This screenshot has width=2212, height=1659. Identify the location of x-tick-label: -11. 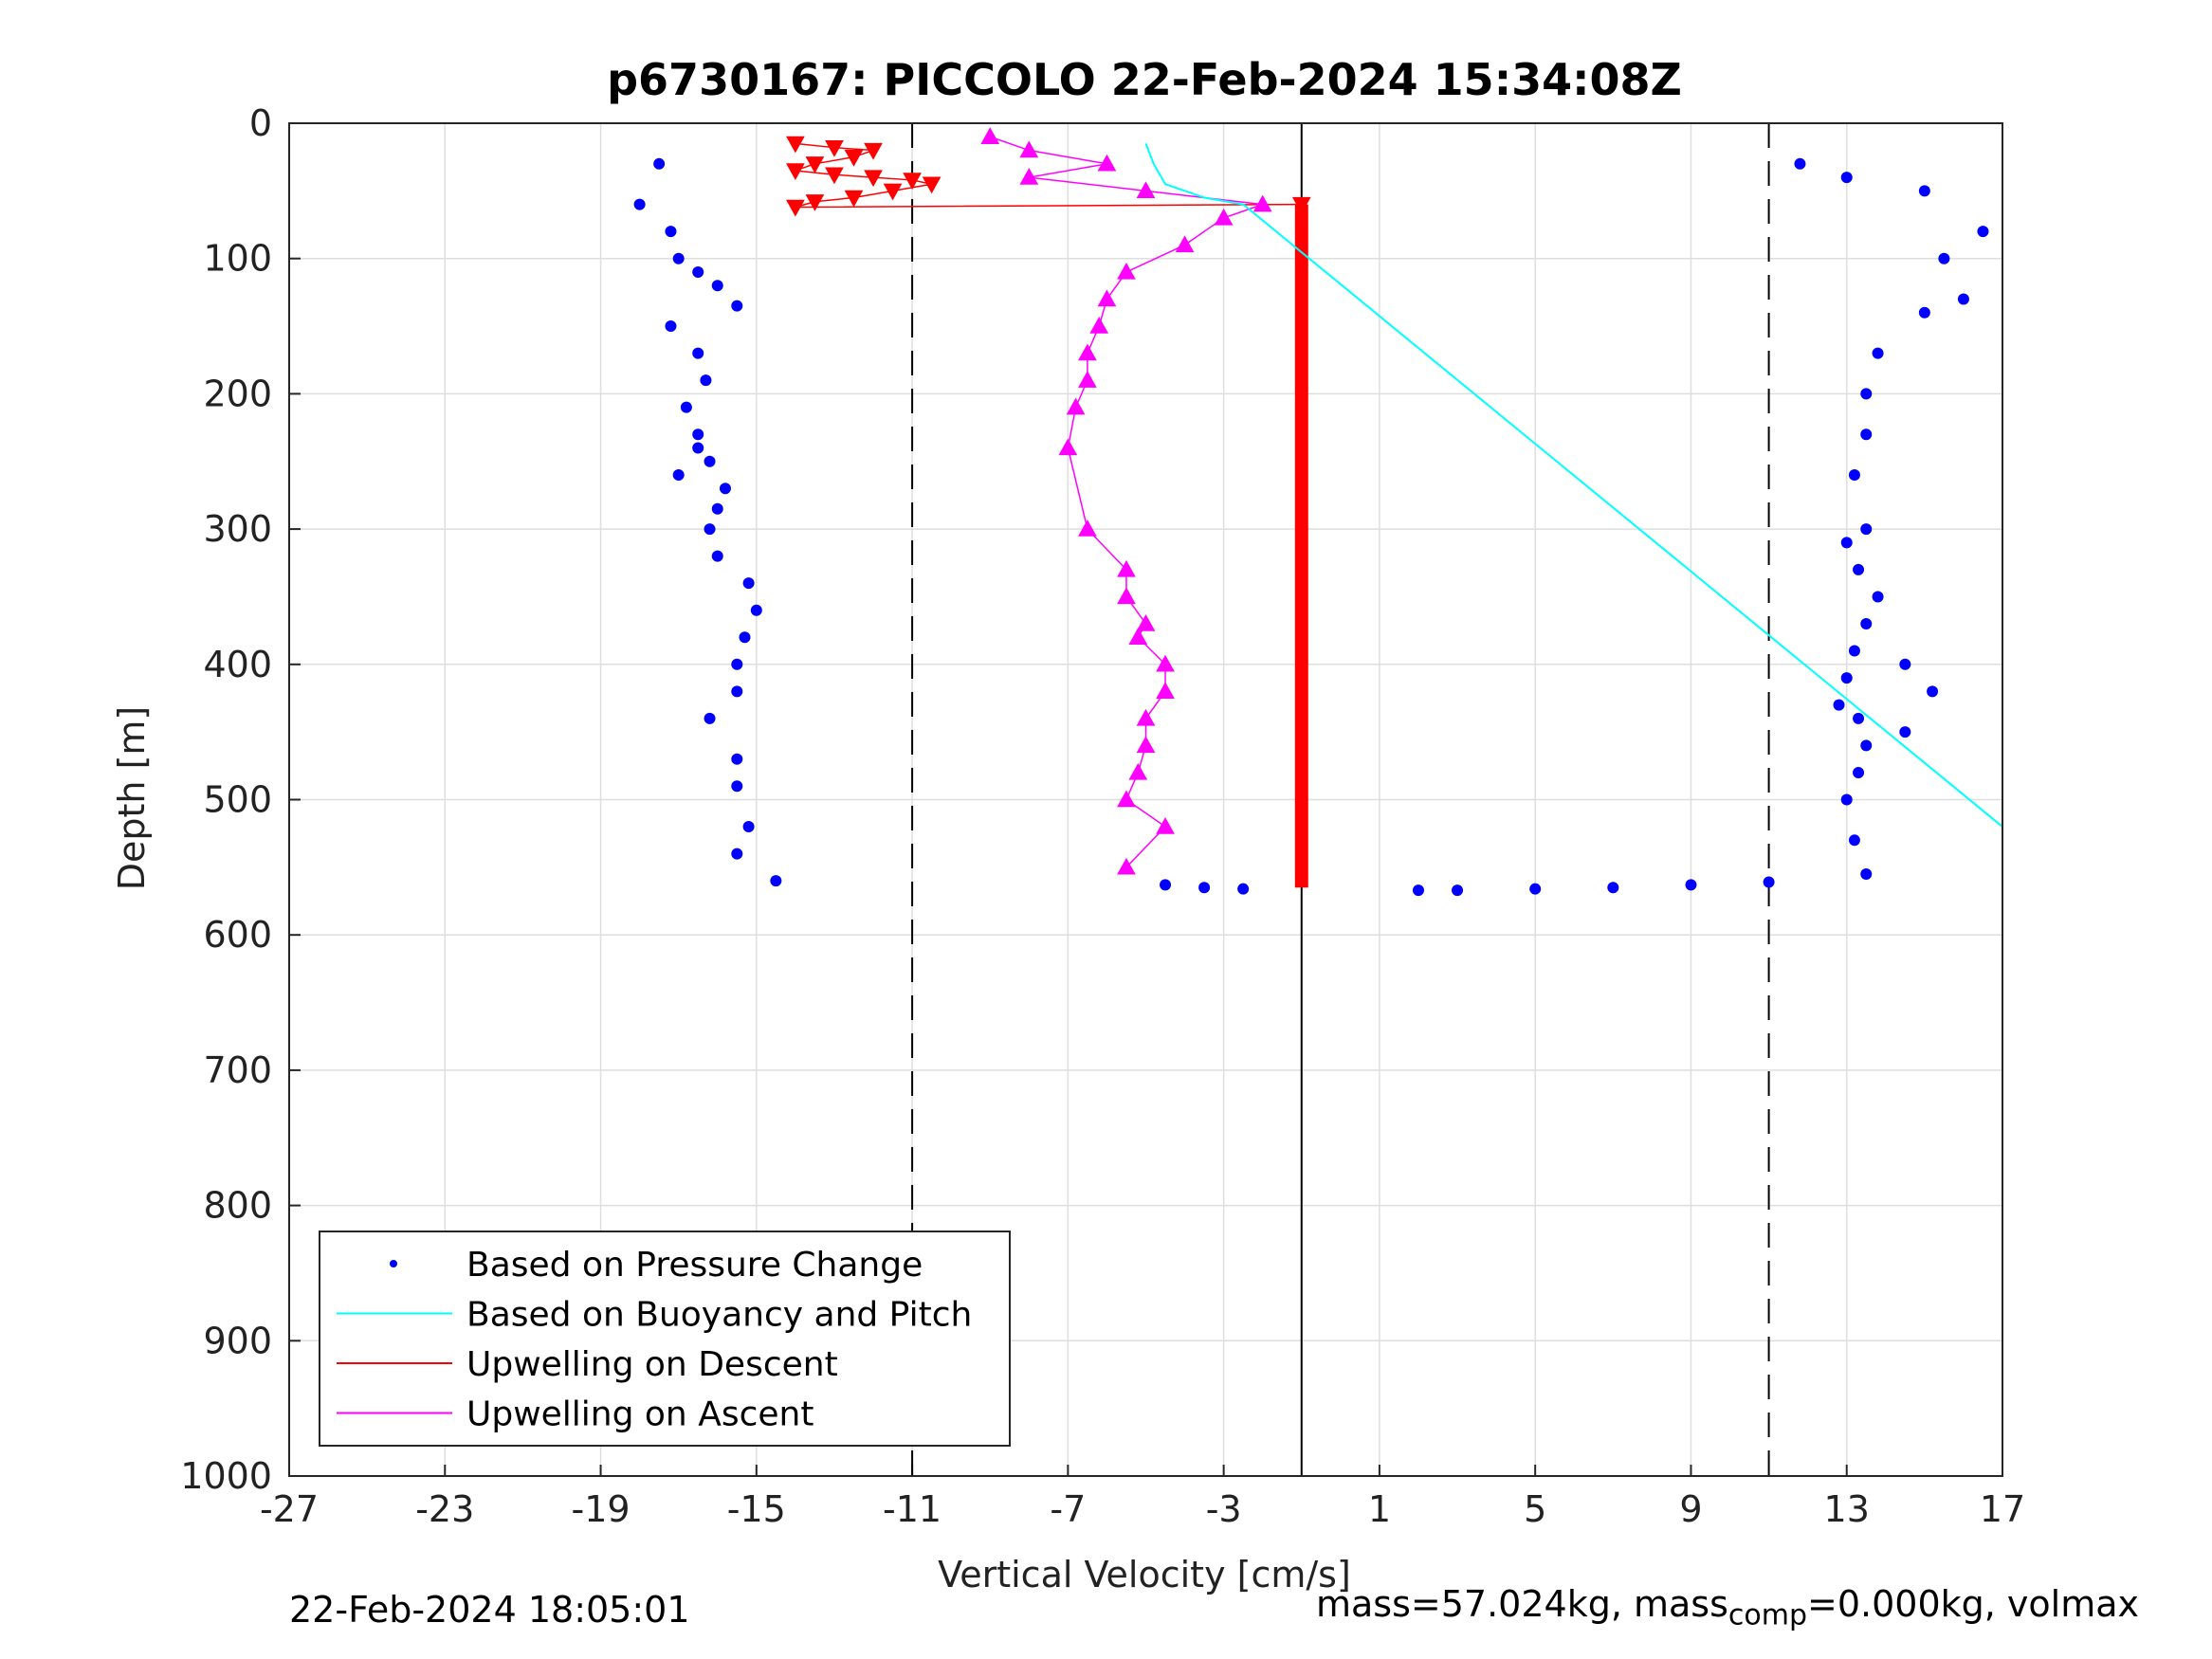
(912, 1509).